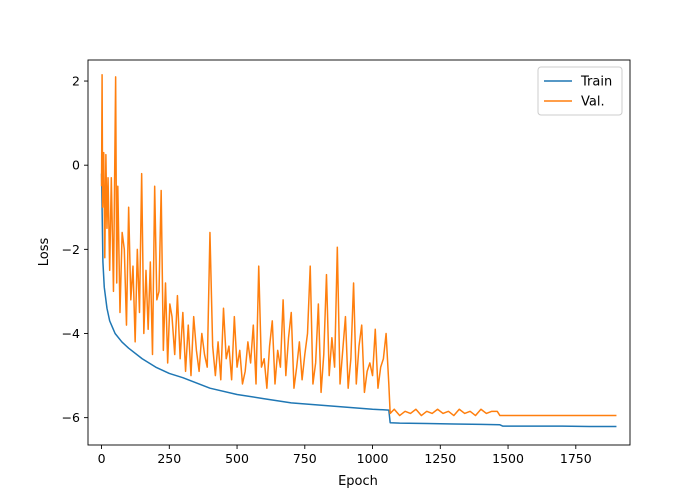 The image size is (700, 500). I want to click on y-tick-label: −4, so click(71, 333).